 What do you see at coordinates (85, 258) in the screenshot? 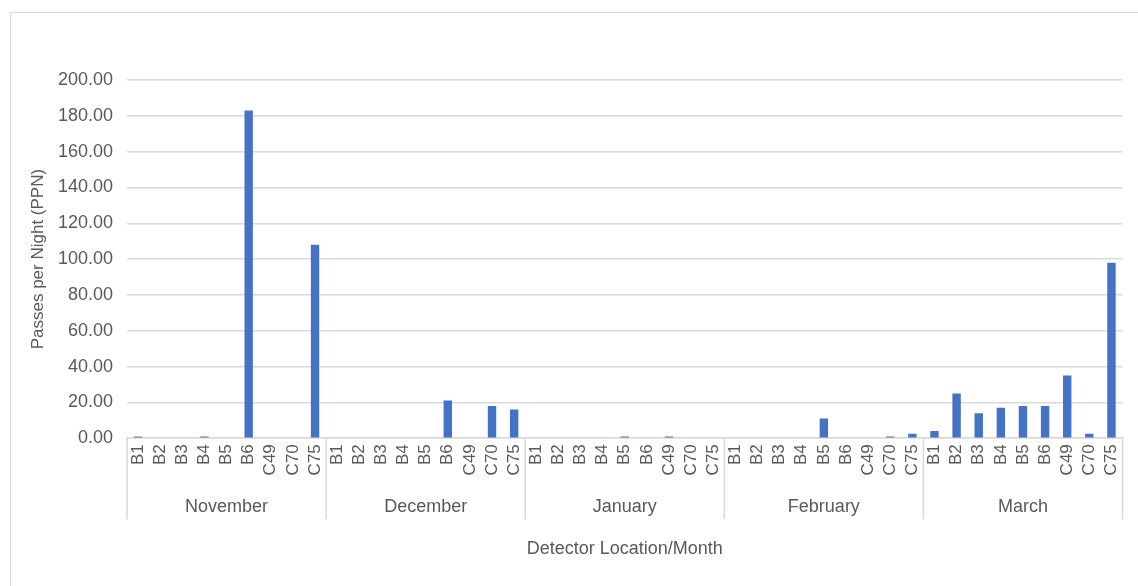
I see `y-tick-label: 100.00` at bounding box center [85, 258].